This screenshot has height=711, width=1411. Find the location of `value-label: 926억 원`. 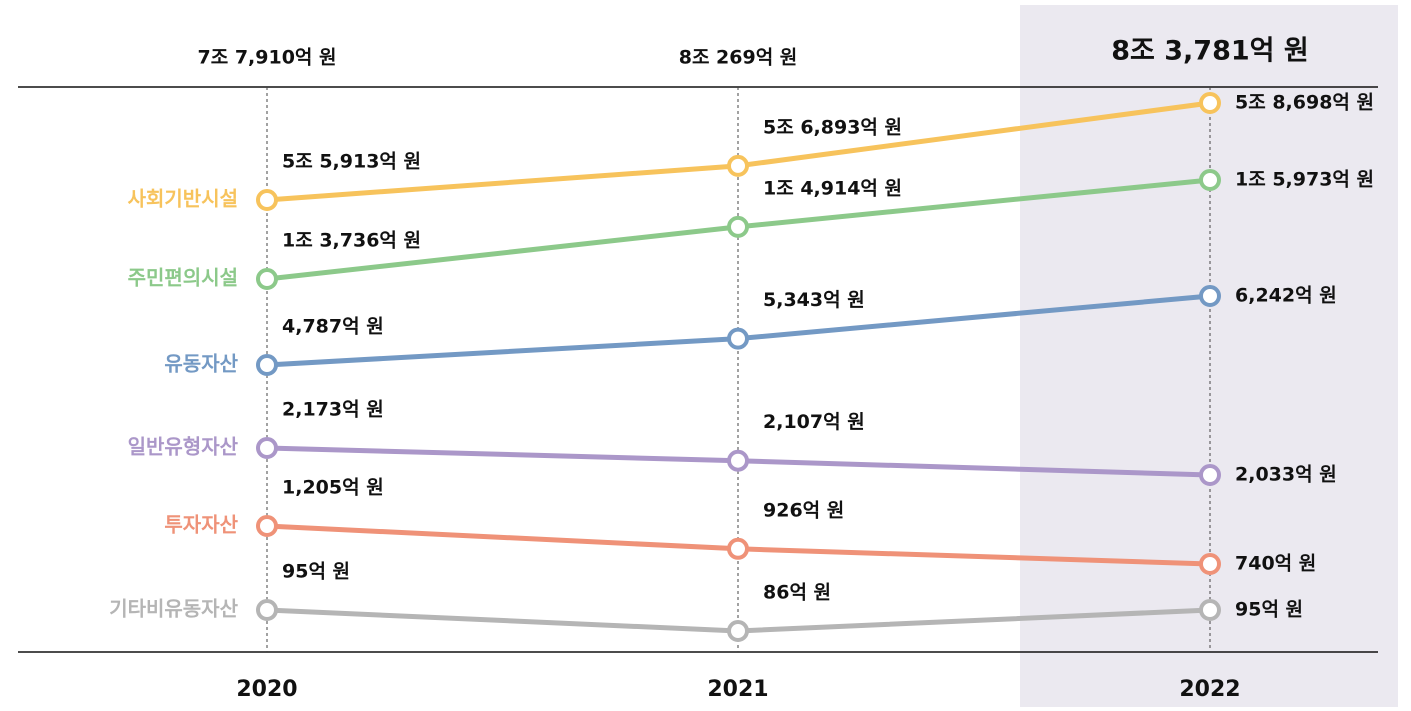

value-label: 926억 원 is located at coordinates (803, 510).